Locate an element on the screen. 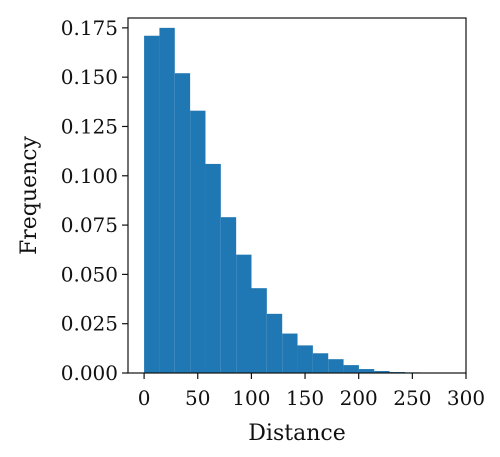  y-tick-label-0: 0.000 is located at coordinates (89, 373).